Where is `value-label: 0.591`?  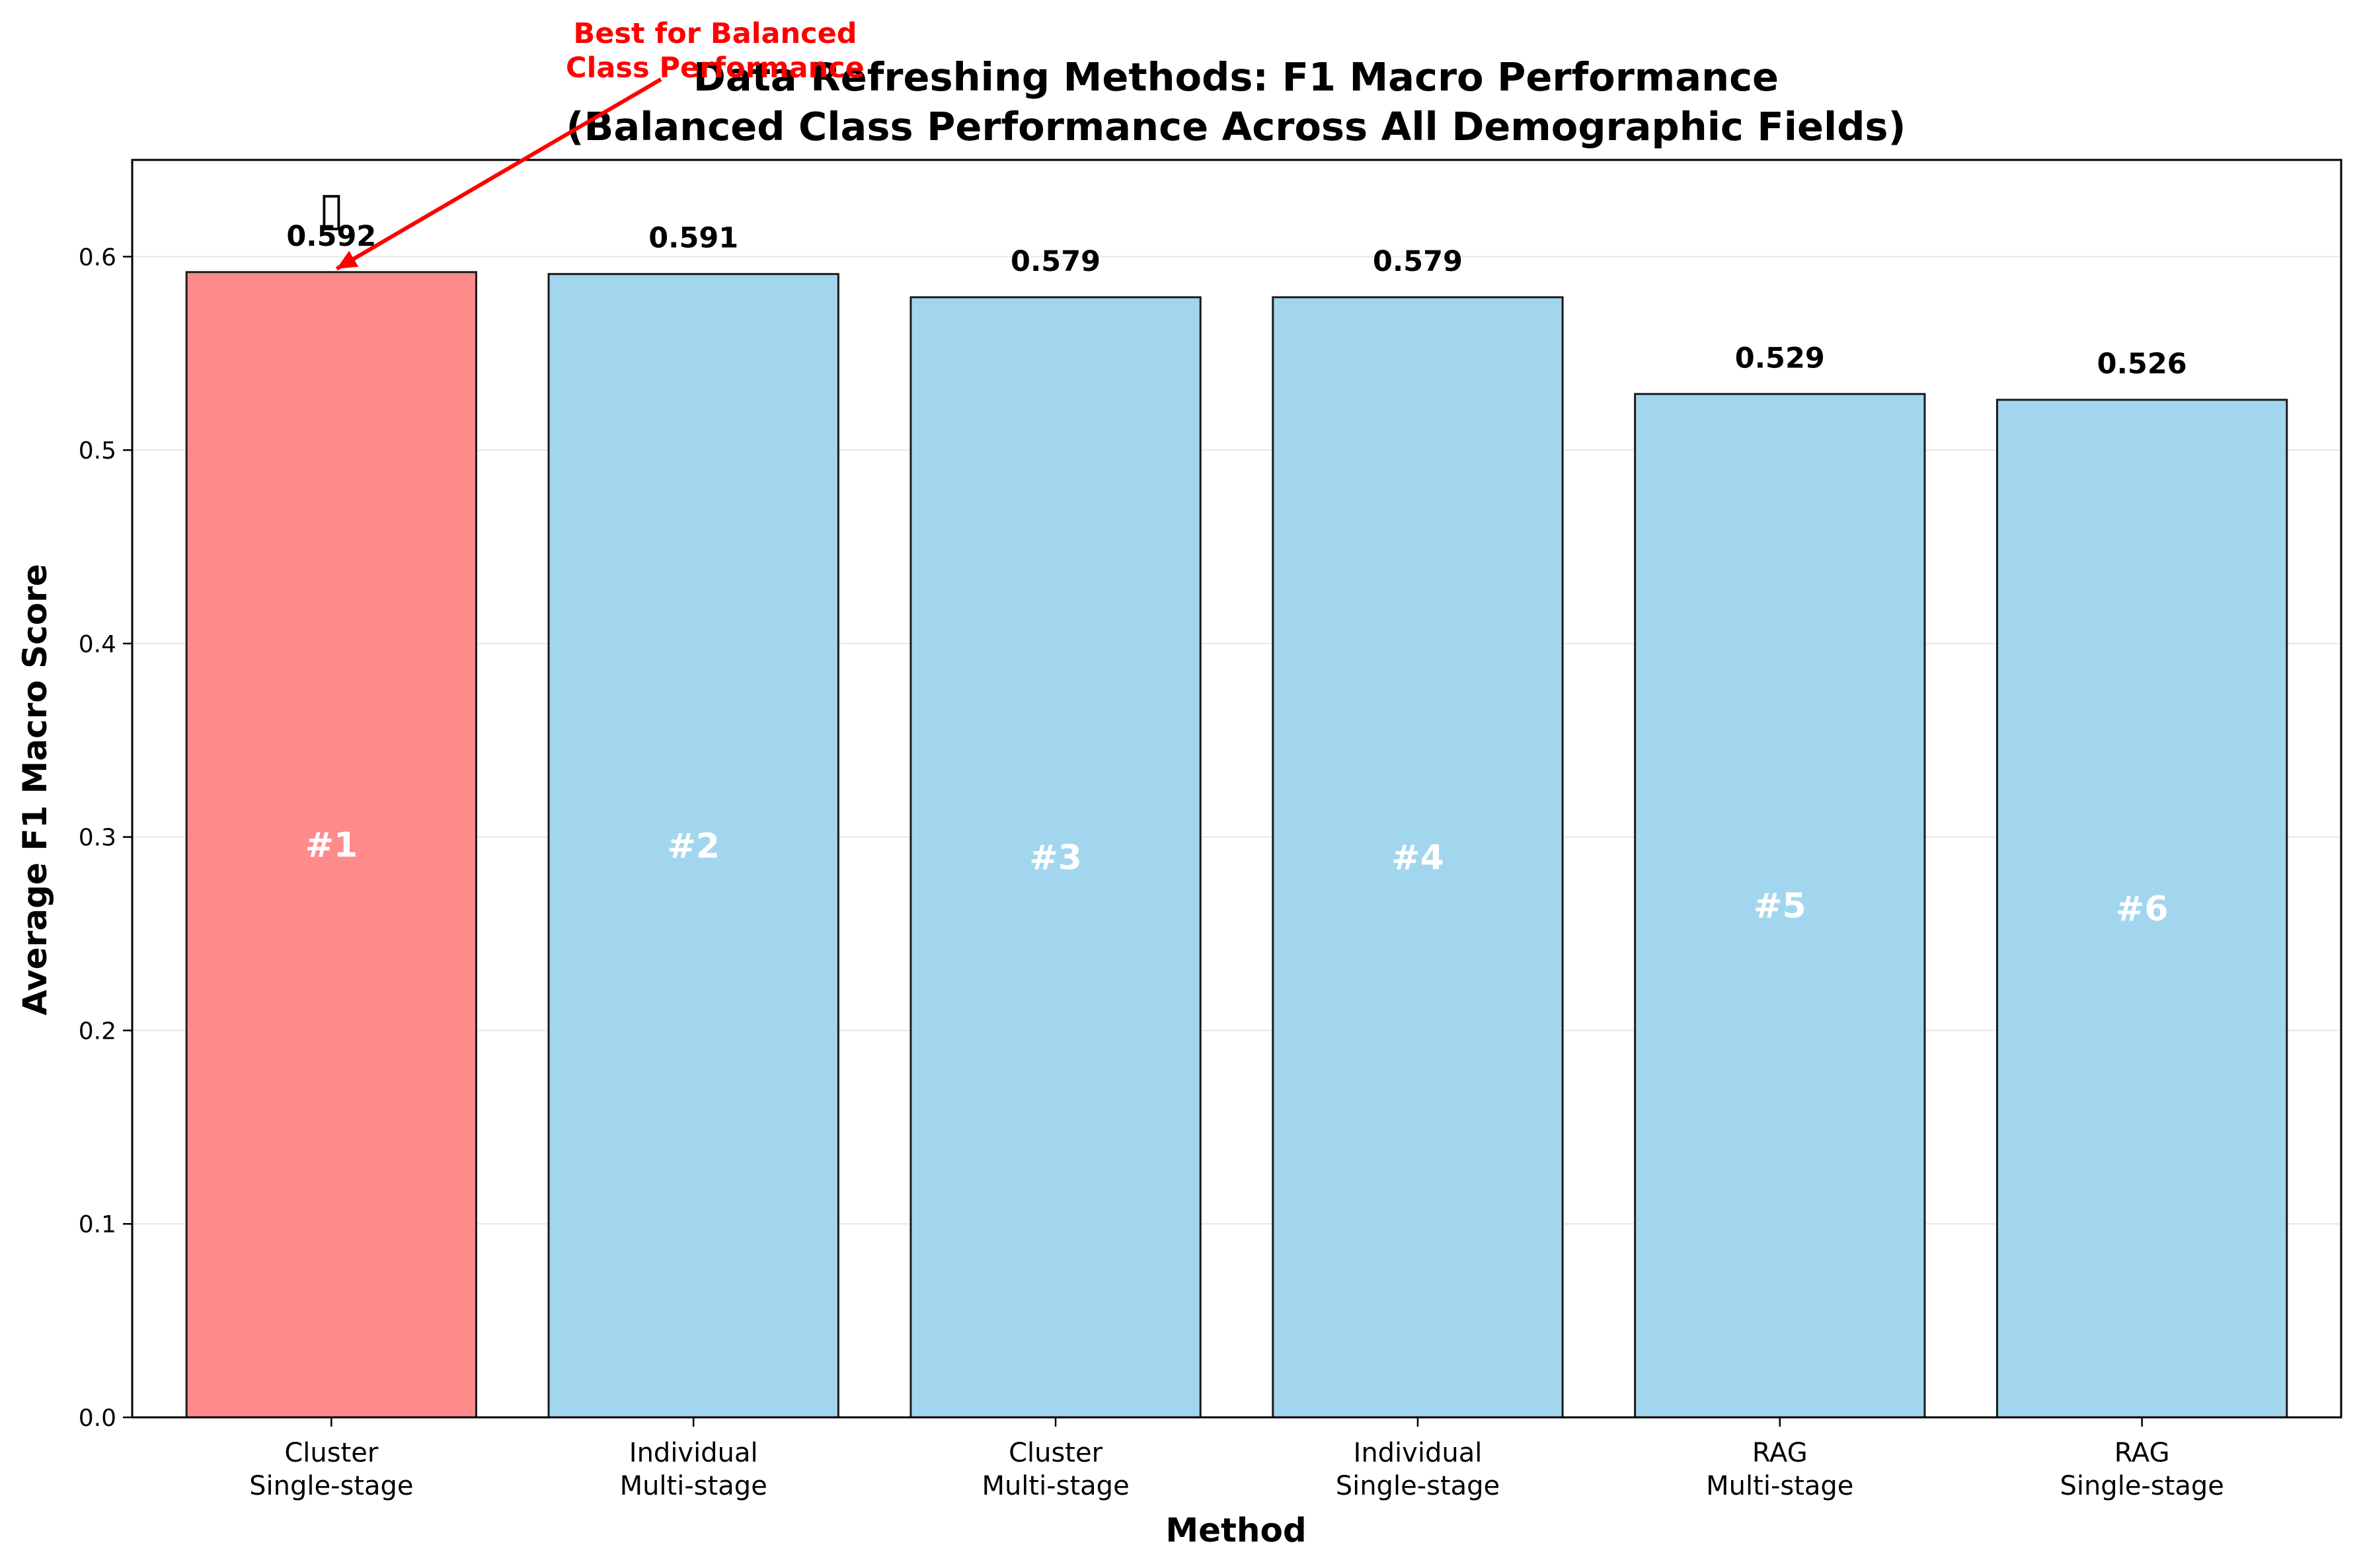 value-label: 0.591 is located at coordinates (693, 238).